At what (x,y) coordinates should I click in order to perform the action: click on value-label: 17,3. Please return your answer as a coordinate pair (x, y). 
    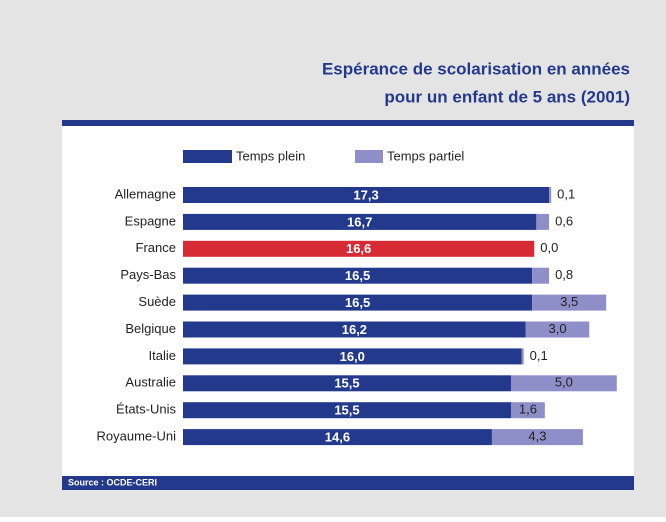
    Looking at the image, I should click on (365, 194).